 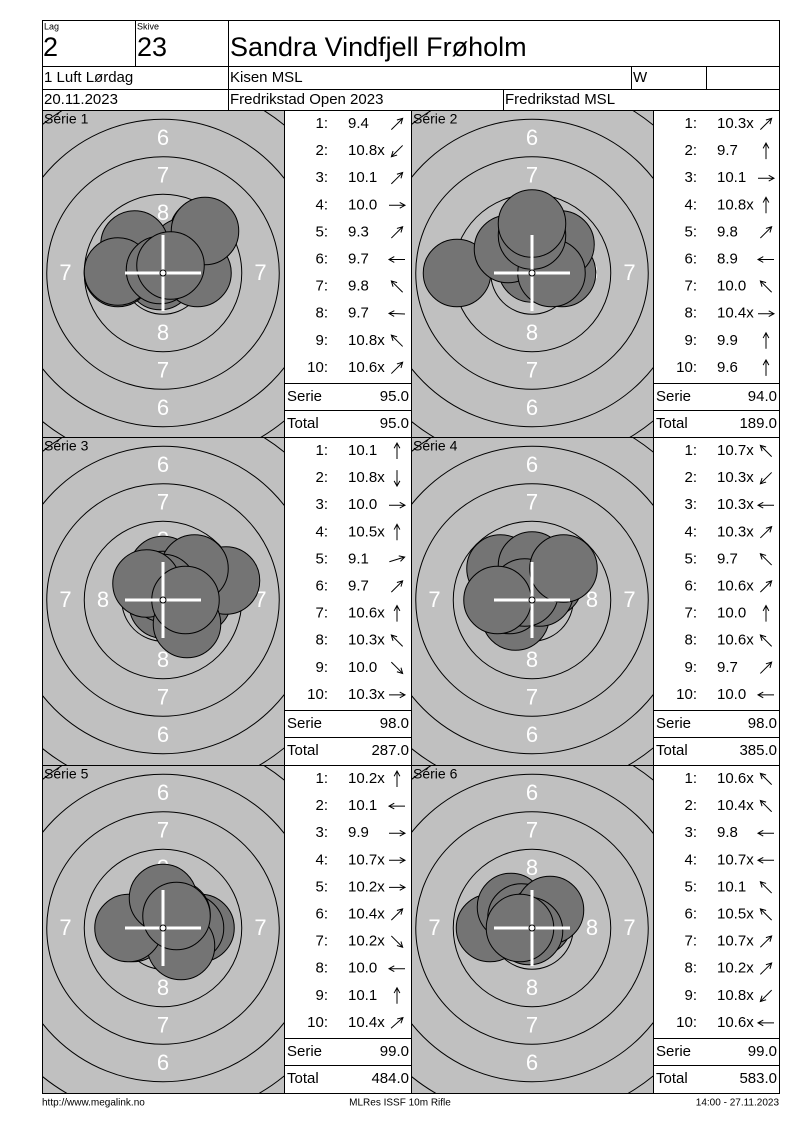 What do you see at coordinates (88, 77) in the screenshot?
I see `class: 1 Luft Lørdag` at bounding box center [88, 77].